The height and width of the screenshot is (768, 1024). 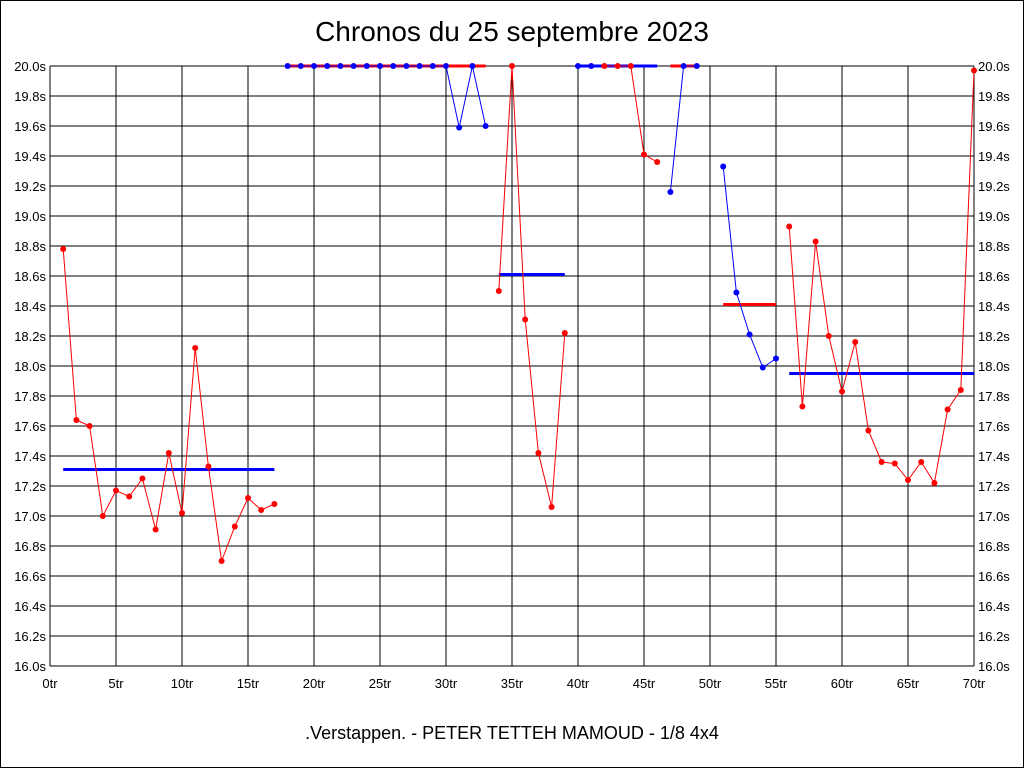 I want to click on y-tick-label-left: 16.6s, so click(x=30, y=576).